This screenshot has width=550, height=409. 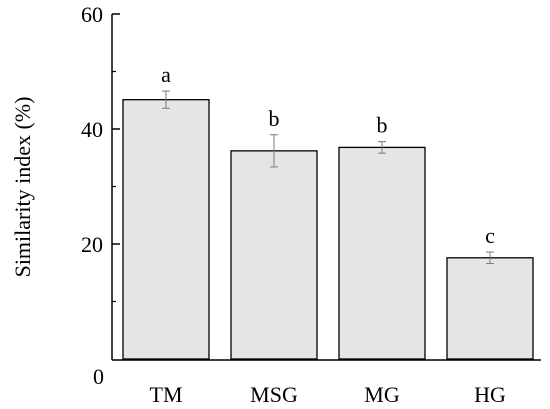 What do you see at coordinates (92, 244) in the screenshot?
I see `y-tick-label-20: 20` at bounding box center [92, 244].